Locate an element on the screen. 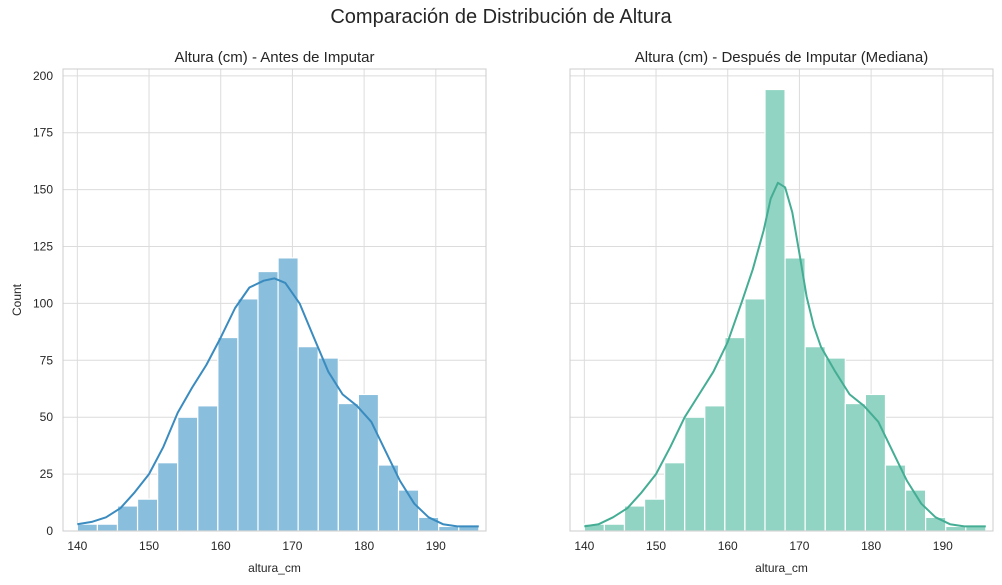  chart-2-x-tick-label: 170 is located at coordinates (799, 546).